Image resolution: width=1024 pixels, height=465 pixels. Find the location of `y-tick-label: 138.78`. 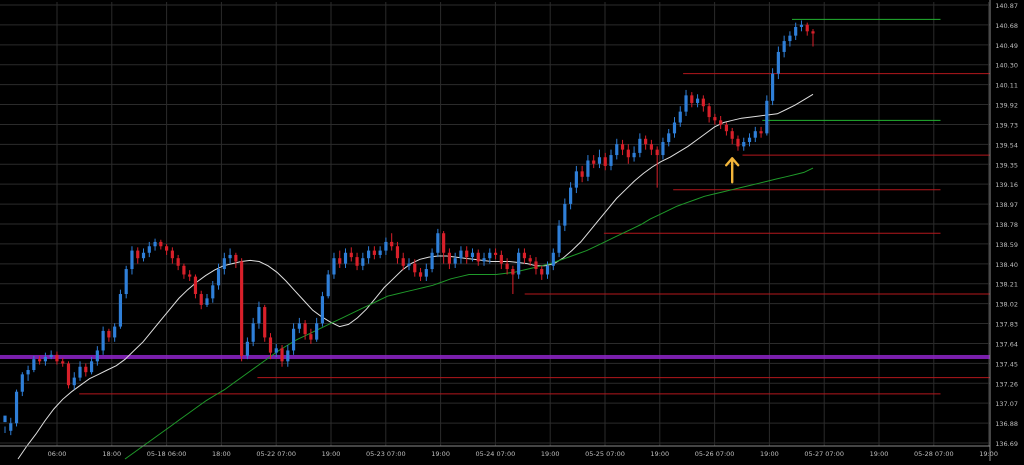

y-tick-label: 138.78 is located at coordinates (1006, 225).